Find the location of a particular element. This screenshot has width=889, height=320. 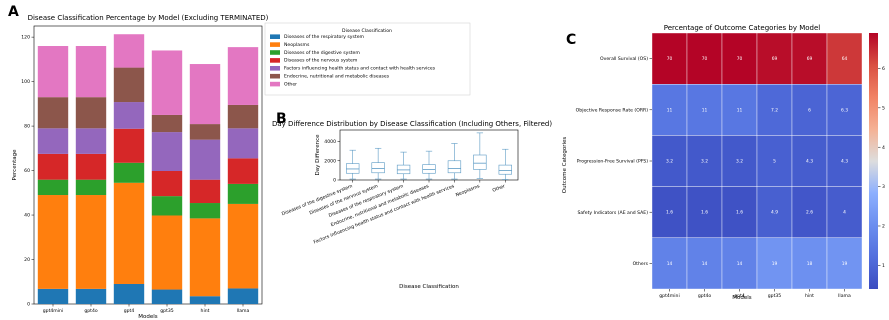

cell-value: 70 is located at coordinates (670, 59).